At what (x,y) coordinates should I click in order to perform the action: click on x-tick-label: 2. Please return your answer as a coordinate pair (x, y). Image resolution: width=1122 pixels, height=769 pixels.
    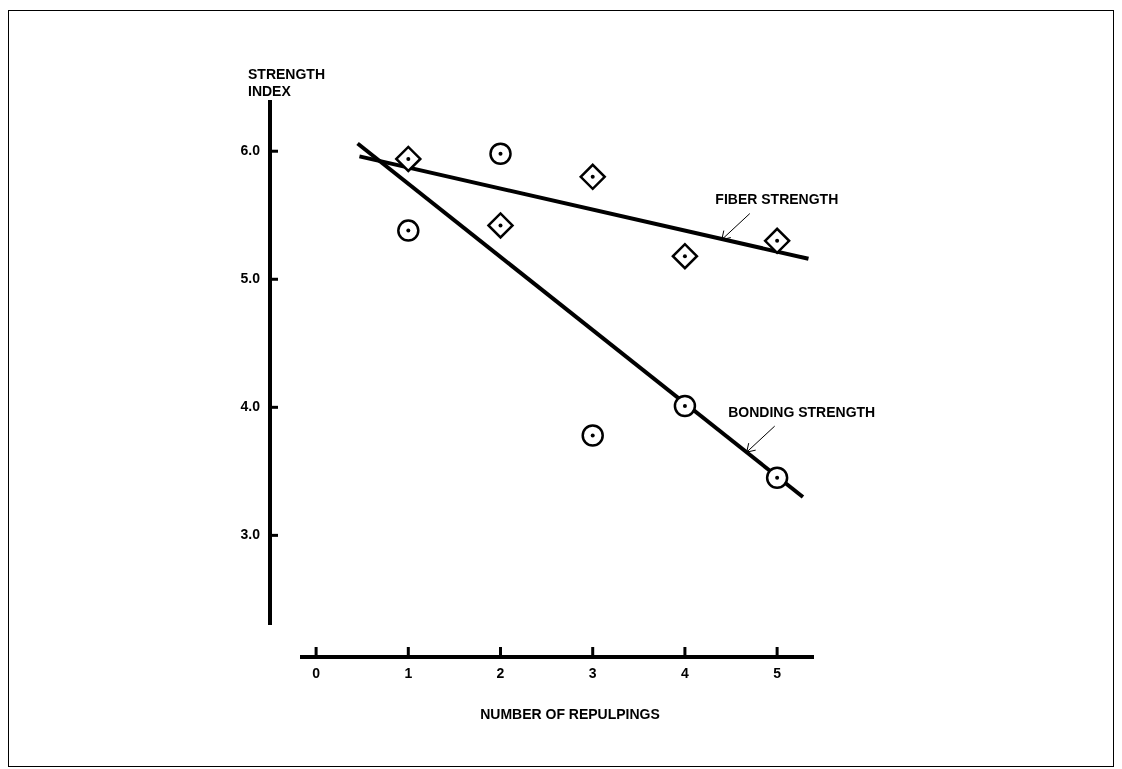
    Looking at the image, I should click on (500, 672).